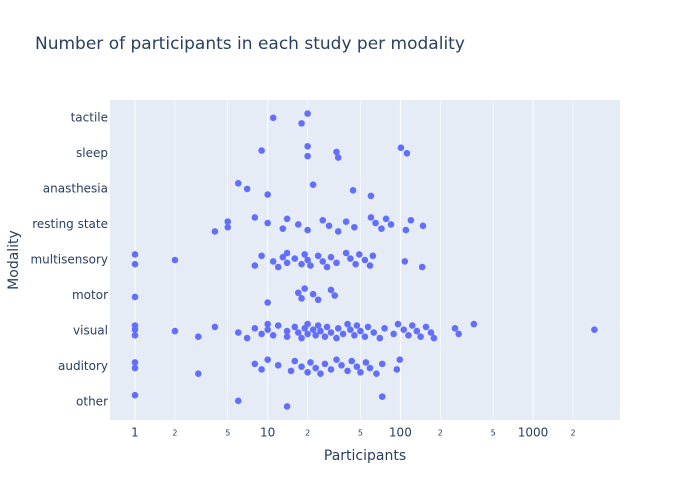  Describe the element at coordinates (267, 433) in the screenshot. I see `x-tick-label: 10` at that location.